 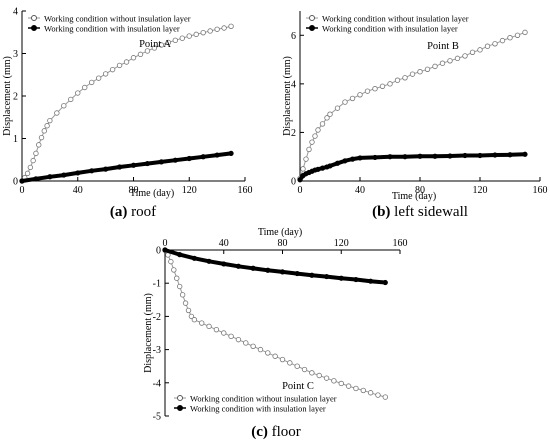 What do you see at coordinates (431, 212) in the screenshot?
I see `panel-caption-text: left sidewall` at bounding box center [431, 212].